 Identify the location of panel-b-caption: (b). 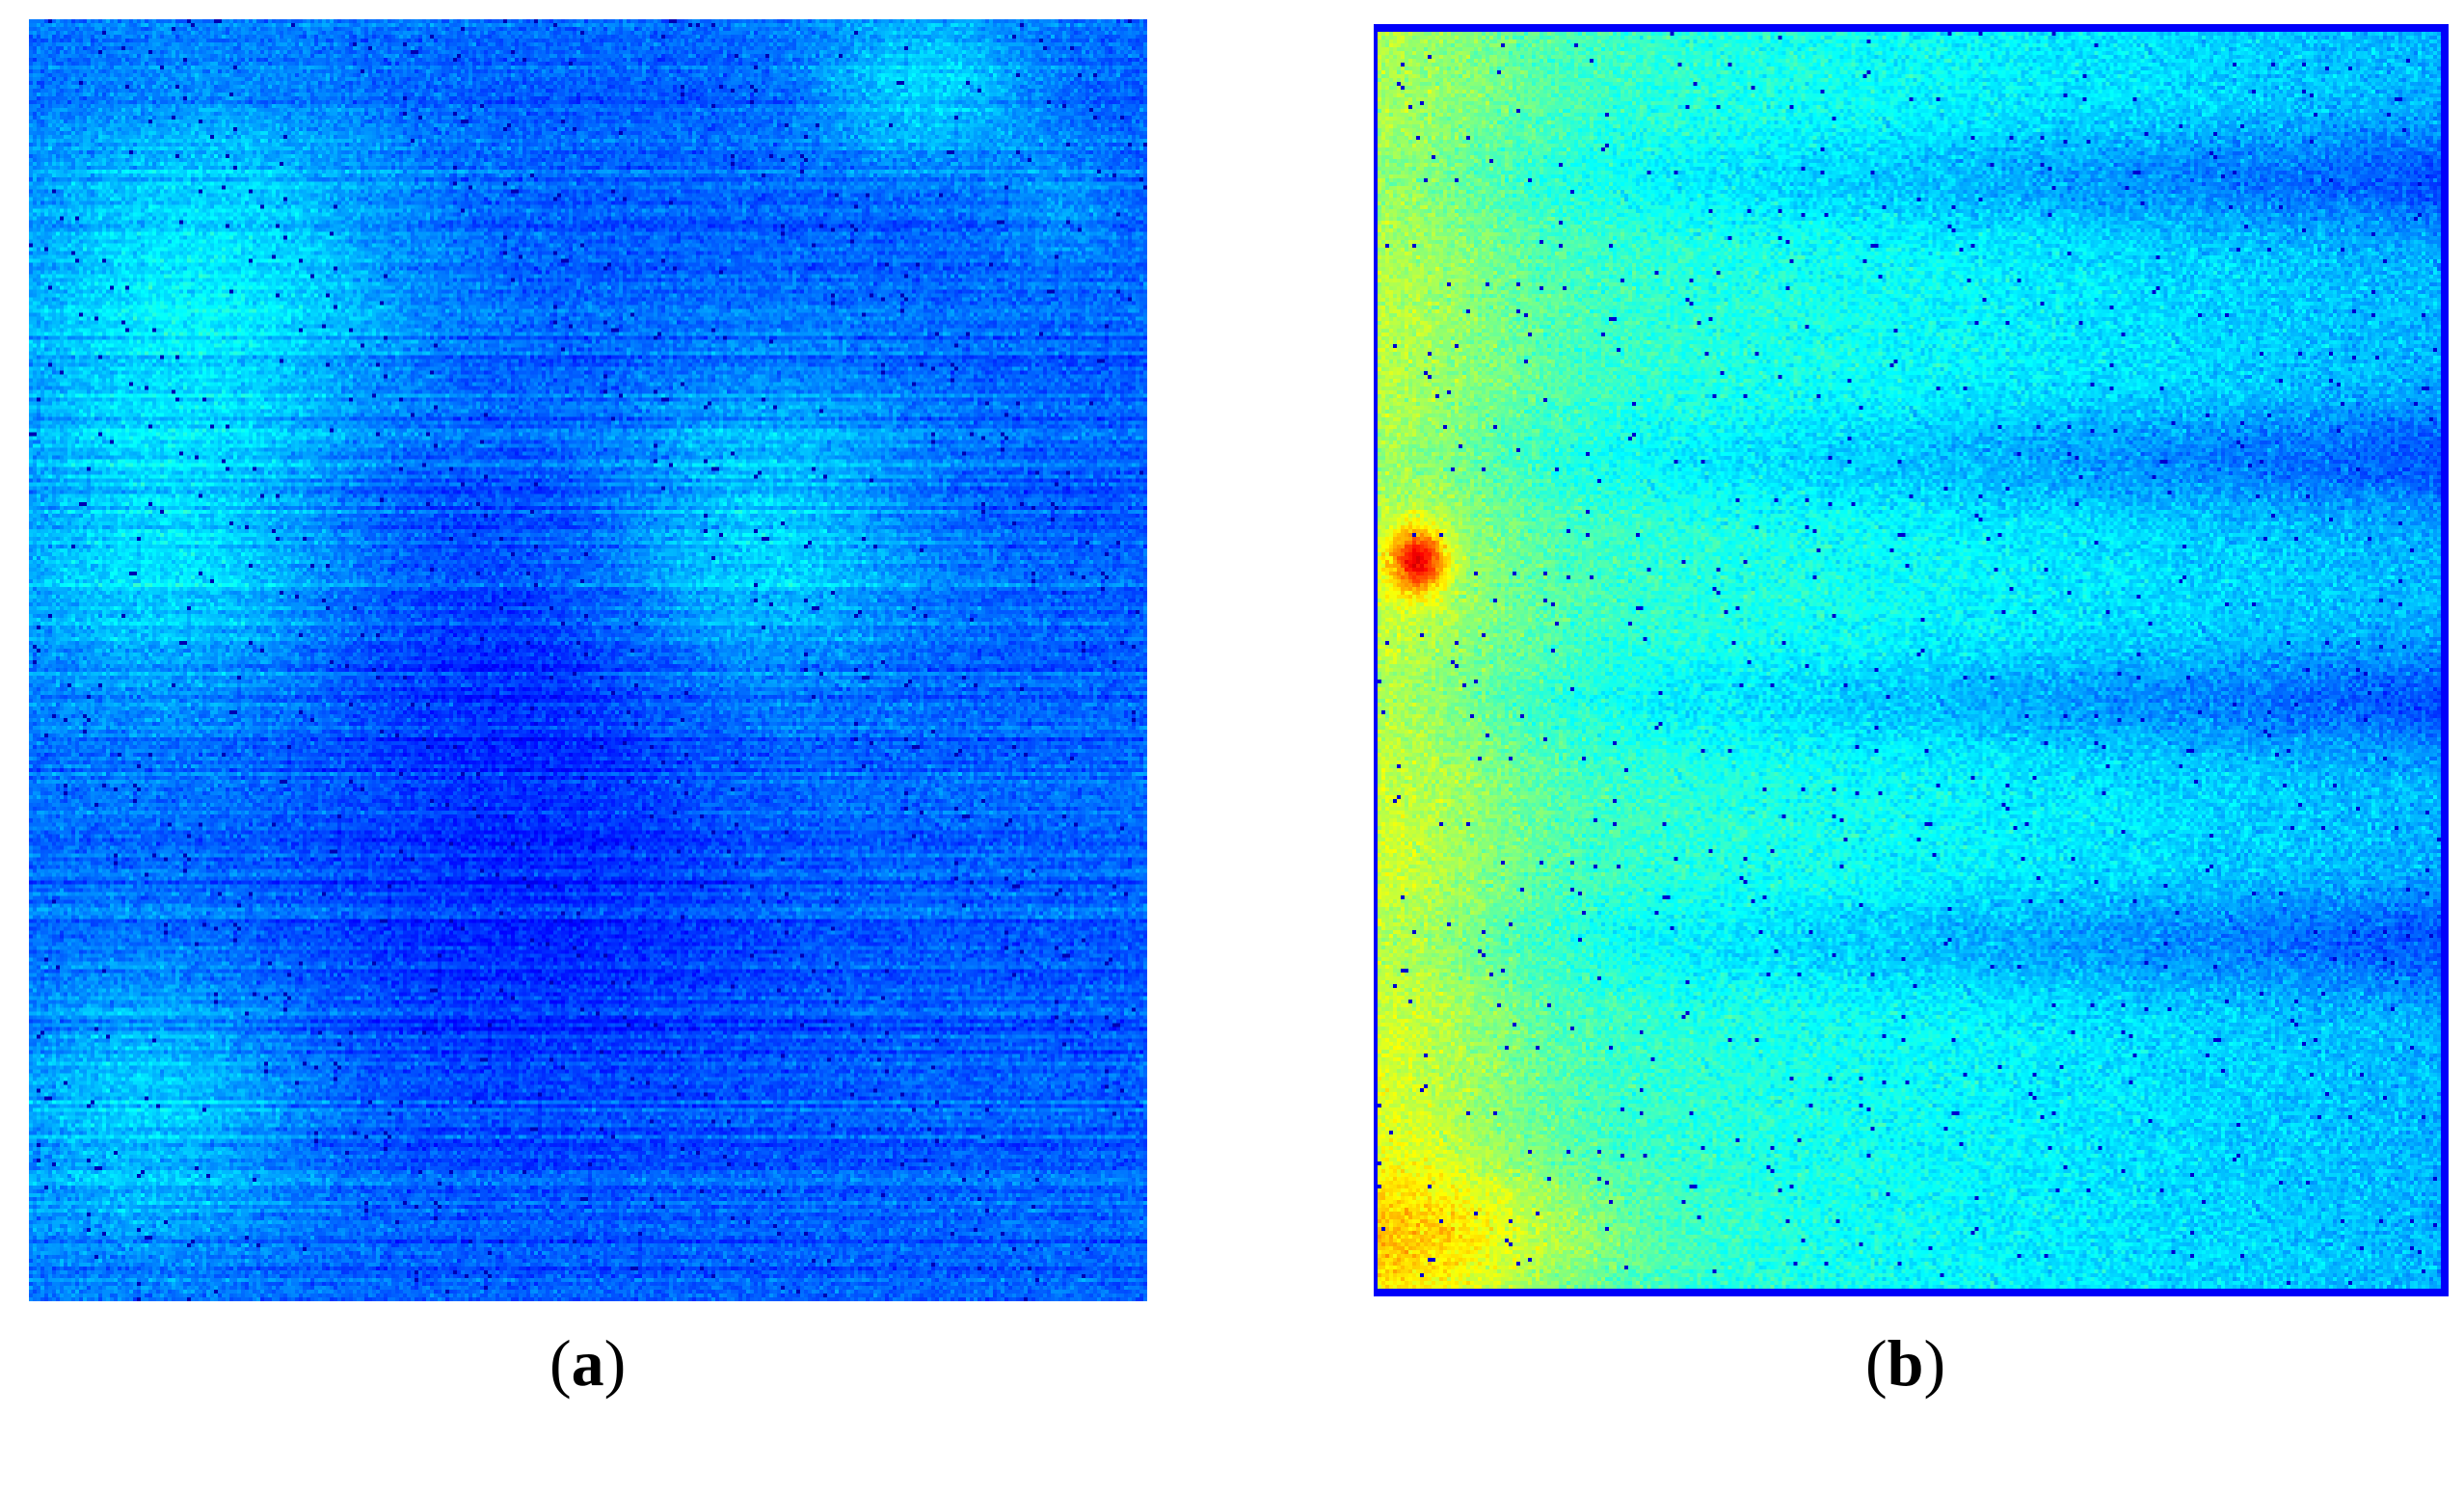
(1906, 1363).